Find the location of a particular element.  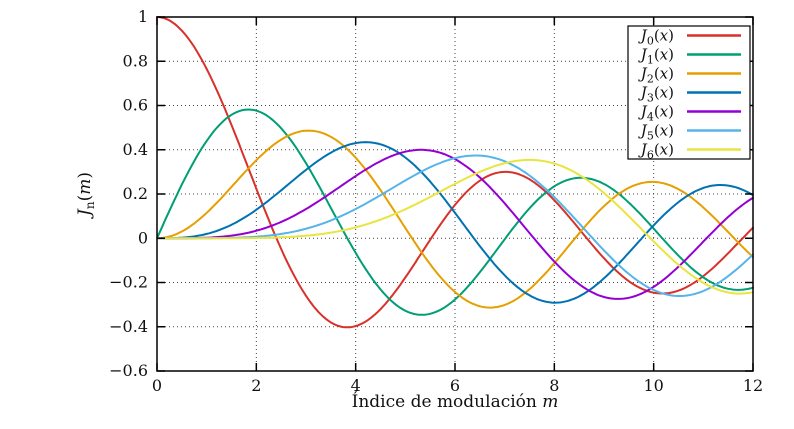

y-axis-title-open: ( is located at coordinates (84, 198).